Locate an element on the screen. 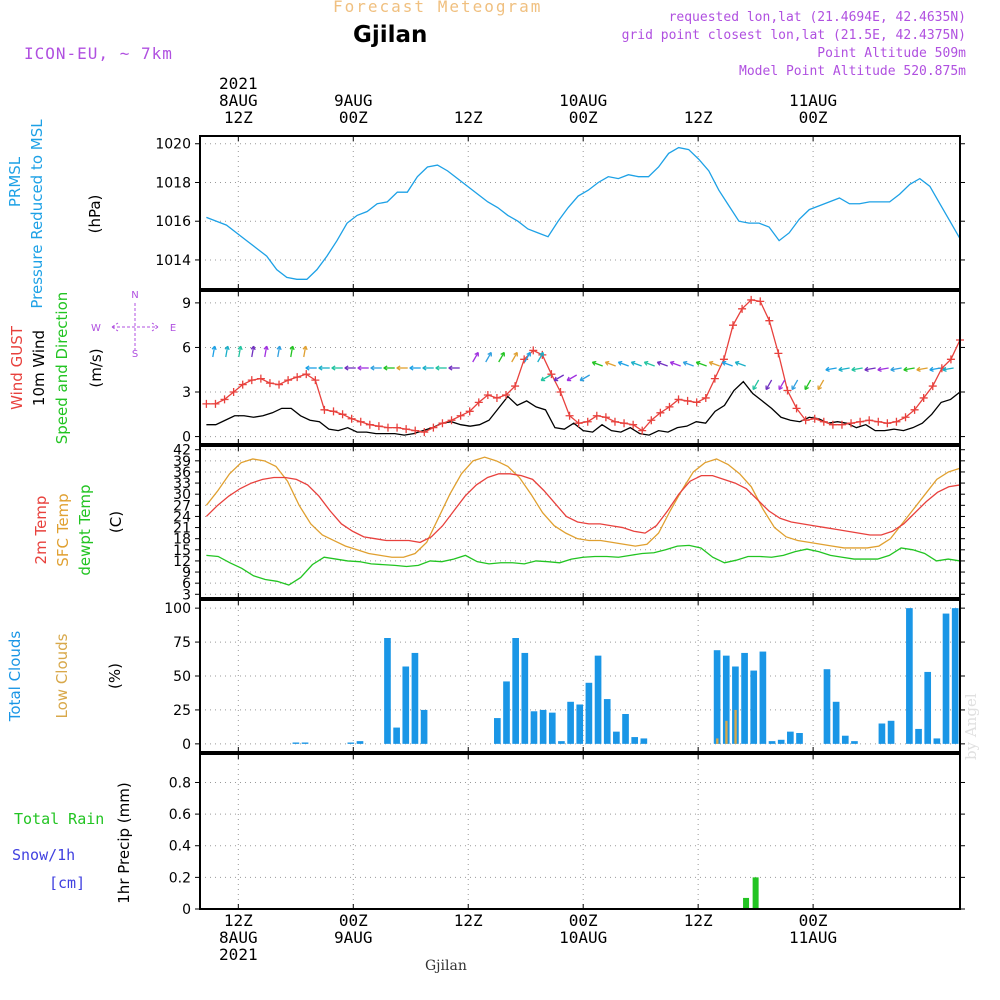  ylabel-speed-direction: Speed and Direction is located at coordinates (62, 368).